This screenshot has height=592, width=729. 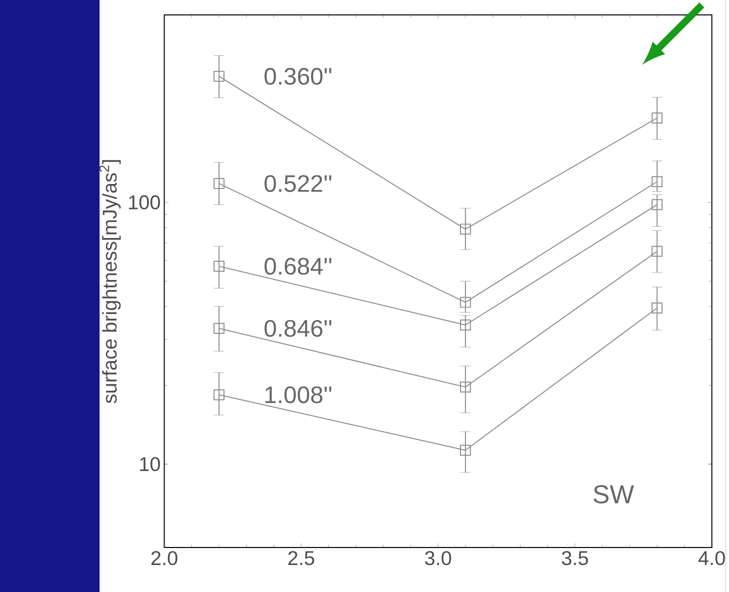 What do you see at coordinates (711, 557) in the screenshot?
I see `x-tick-label: 4.0` at bounding box center [711, 557].